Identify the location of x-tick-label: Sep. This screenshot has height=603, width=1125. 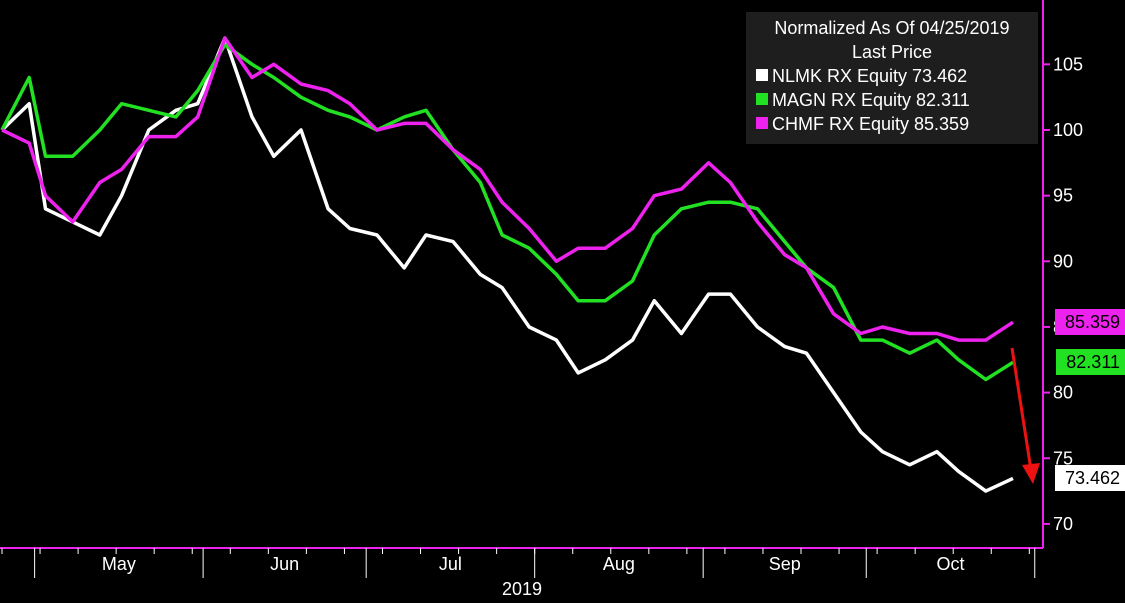
(785, 564).